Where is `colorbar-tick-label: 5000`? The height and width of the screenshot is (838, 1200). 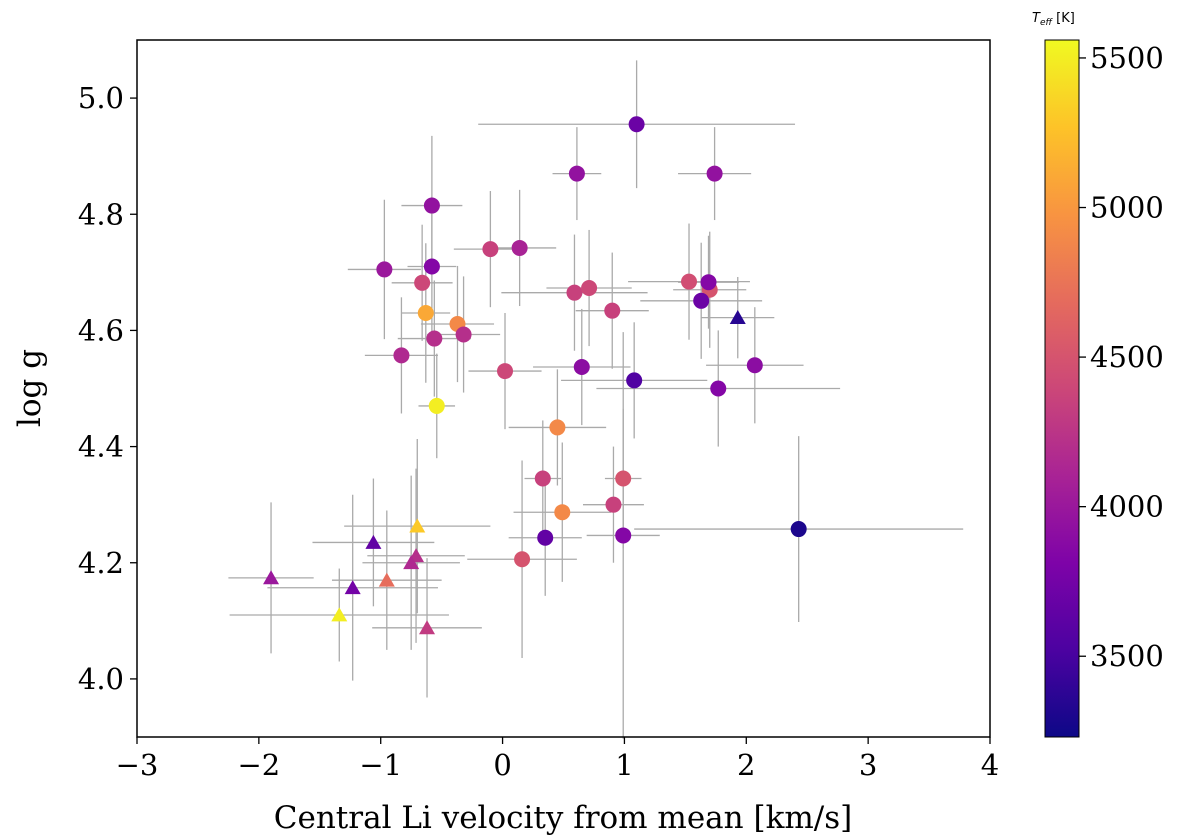 colorbar-tick-label: 5000 is located at coordinates (1127, 208).